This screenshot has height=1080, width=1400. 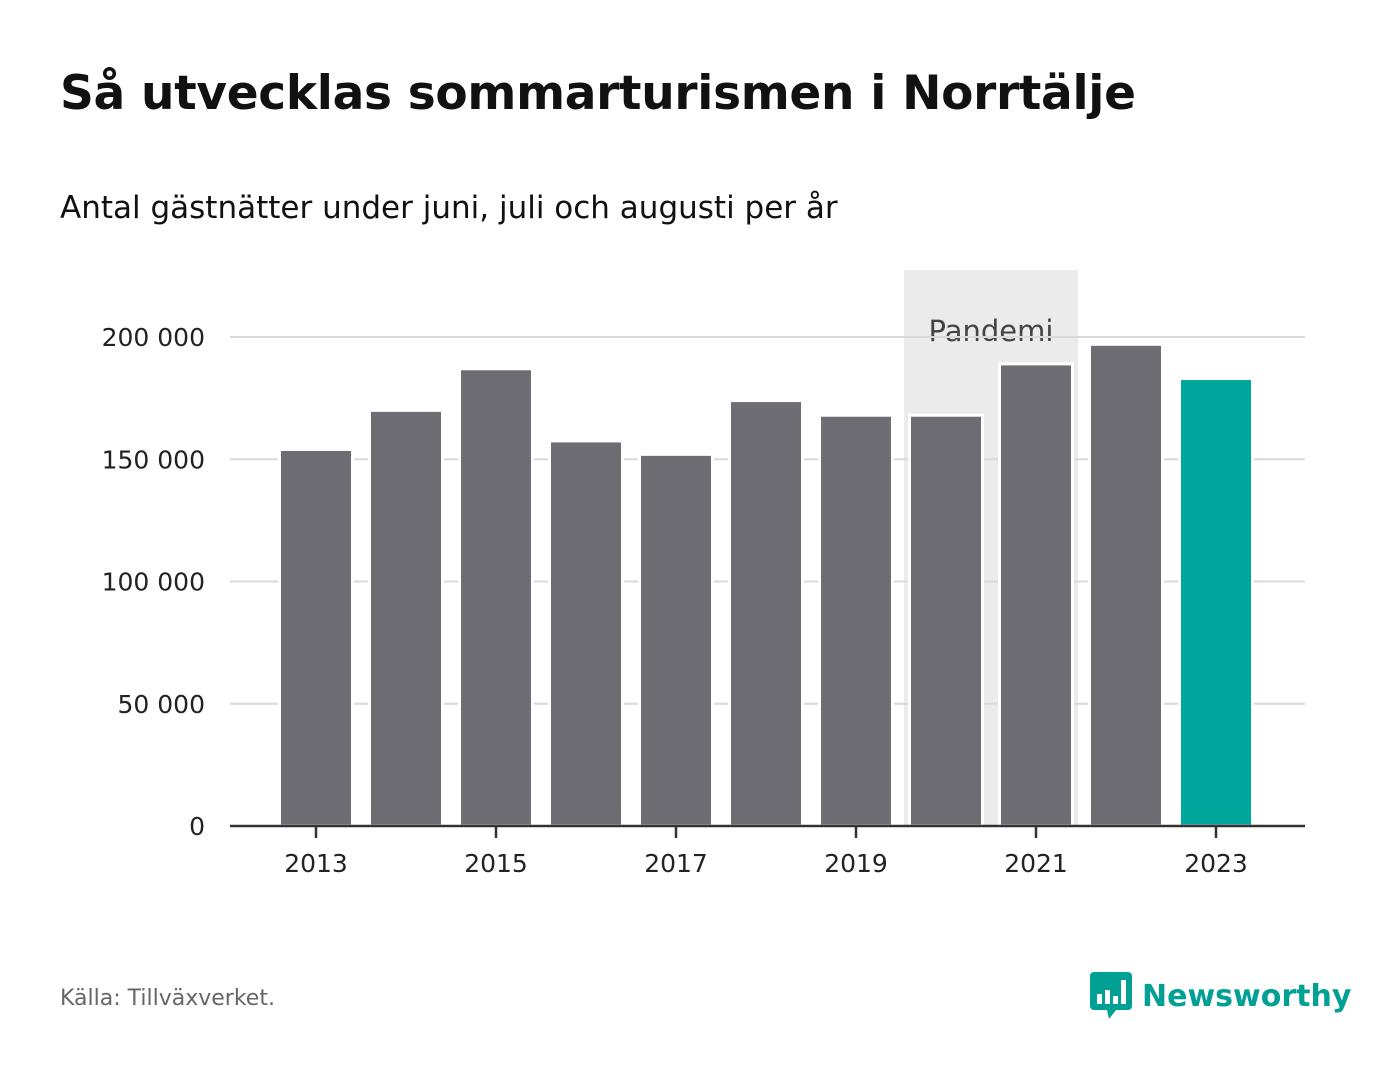 I want to click on newsworthy-logo: Newsworthy, so click(x=1220, y=996).